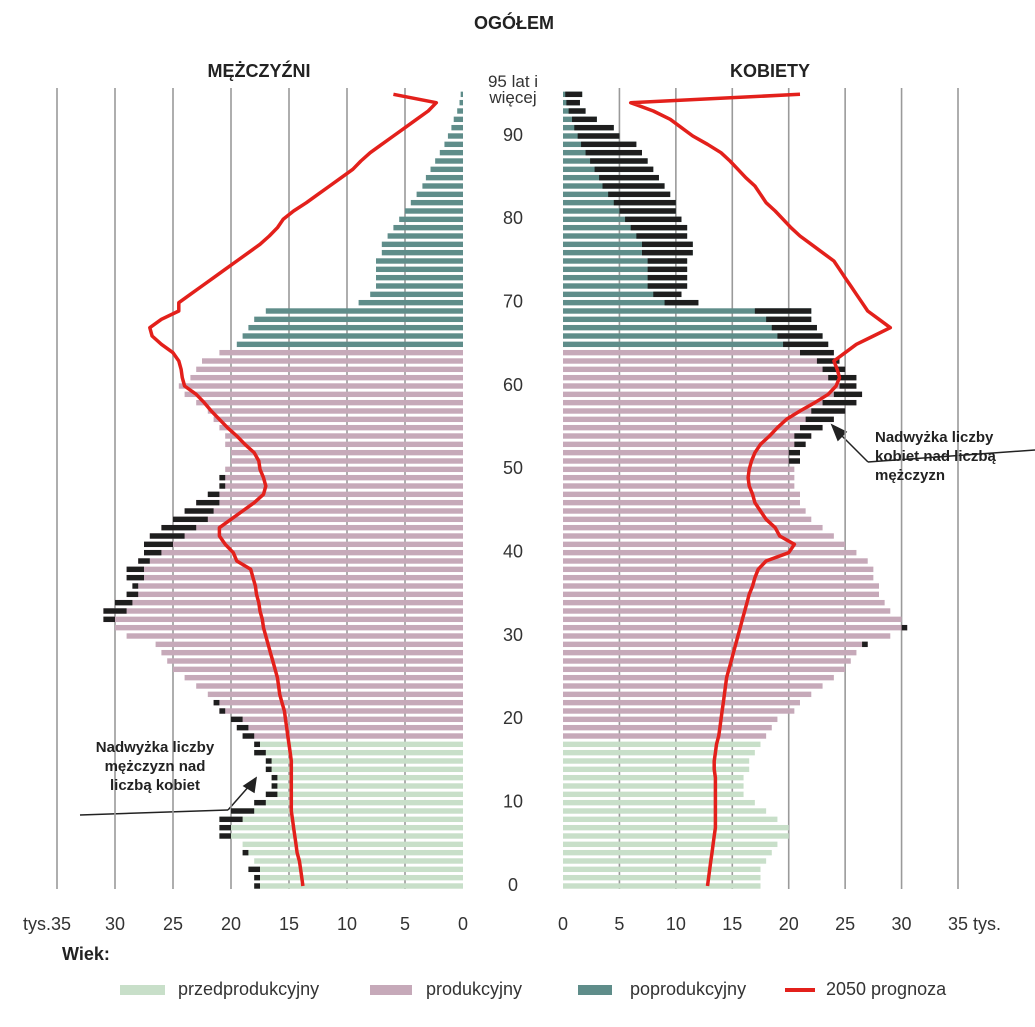 The image size is (1035, 1027). Describe the element at coordinates (770, 71) in the screenshot. I see `right-title: KOBIETY` at that location.